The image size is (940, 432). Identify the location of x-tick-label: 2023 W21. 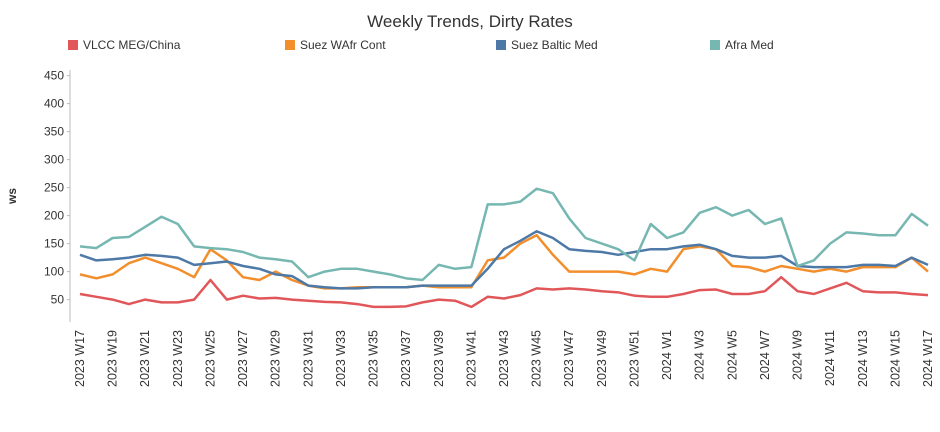
(145, 358).